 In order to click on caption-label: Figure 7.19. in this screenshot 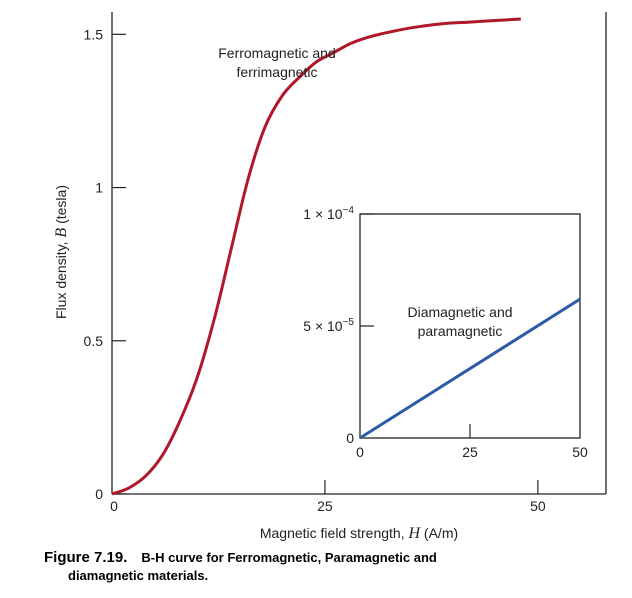, I will do `click(85, 557)`.